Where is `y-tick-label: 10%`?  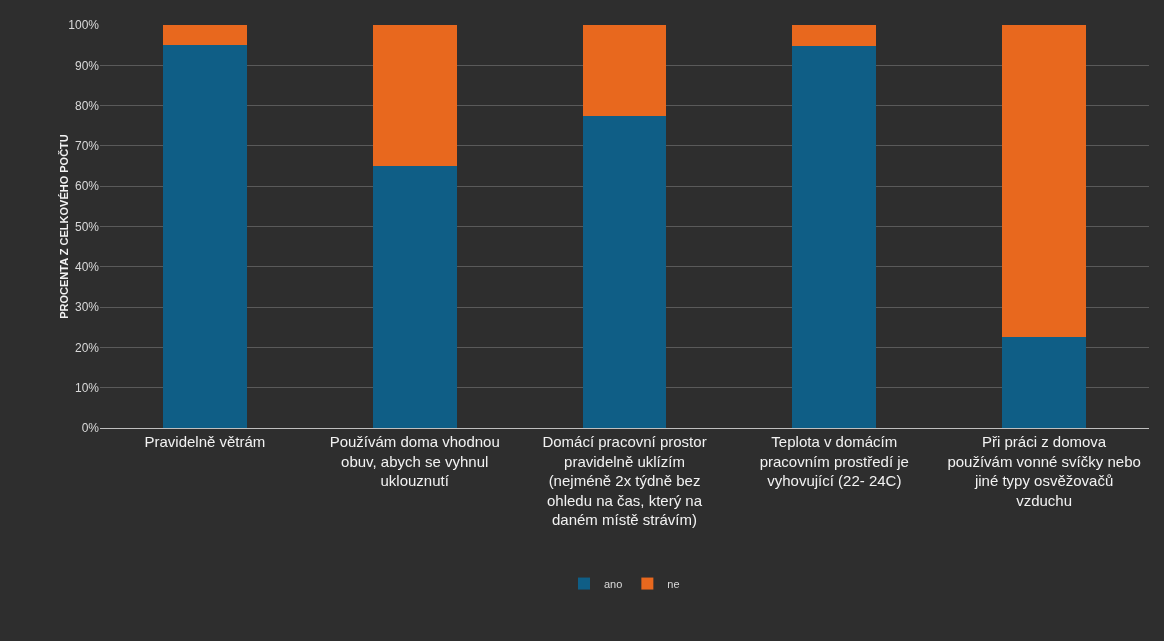
y-tick-label: 10% is located at coordinates (87, 387).